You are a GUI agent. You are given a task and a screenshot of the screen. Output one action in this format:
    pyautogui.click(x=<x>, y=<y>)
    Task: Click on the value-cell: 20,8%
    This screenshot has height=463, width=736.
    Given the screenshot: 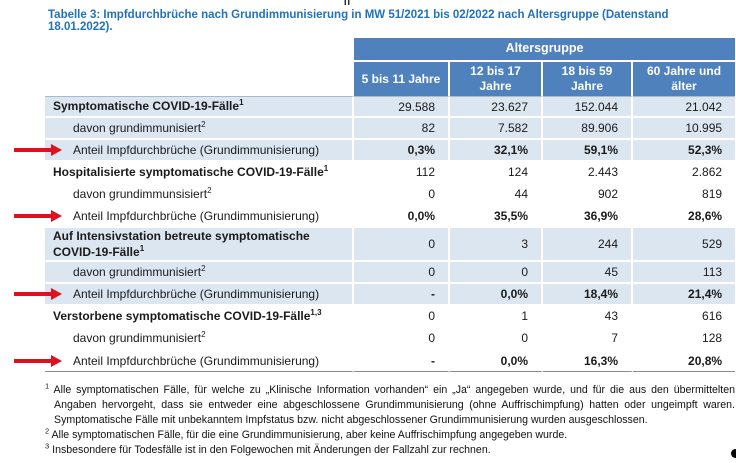 What is the action you would take?
    pyautogui.click(x=684, y=361)
    